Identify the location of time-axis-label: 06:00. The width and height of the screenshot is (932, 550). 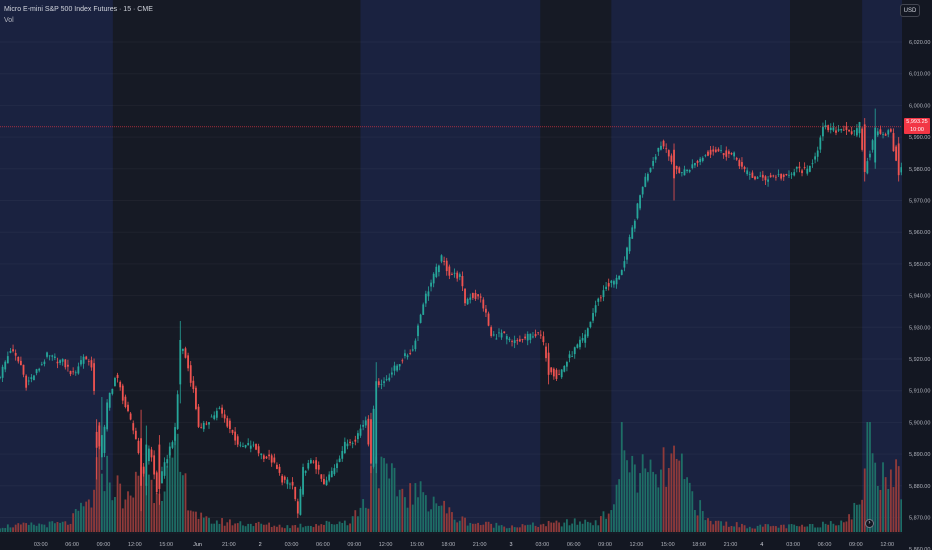
(72, 545).